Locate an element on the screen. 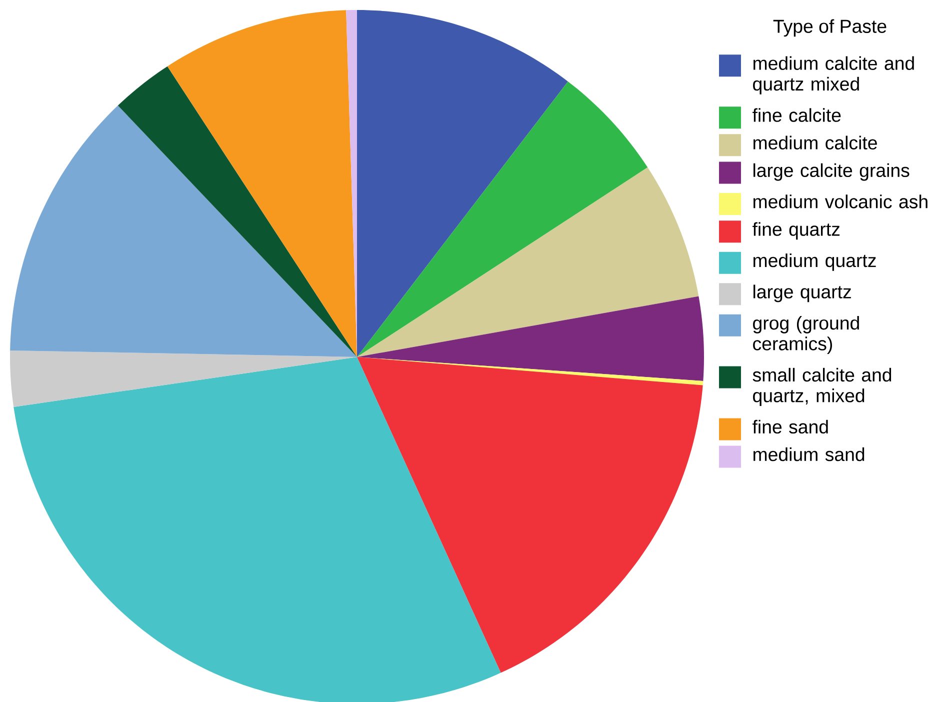 This screenshot has width=940, height=702. legend-label: grog (ground ceramics) is located at coordinates (806, 335).